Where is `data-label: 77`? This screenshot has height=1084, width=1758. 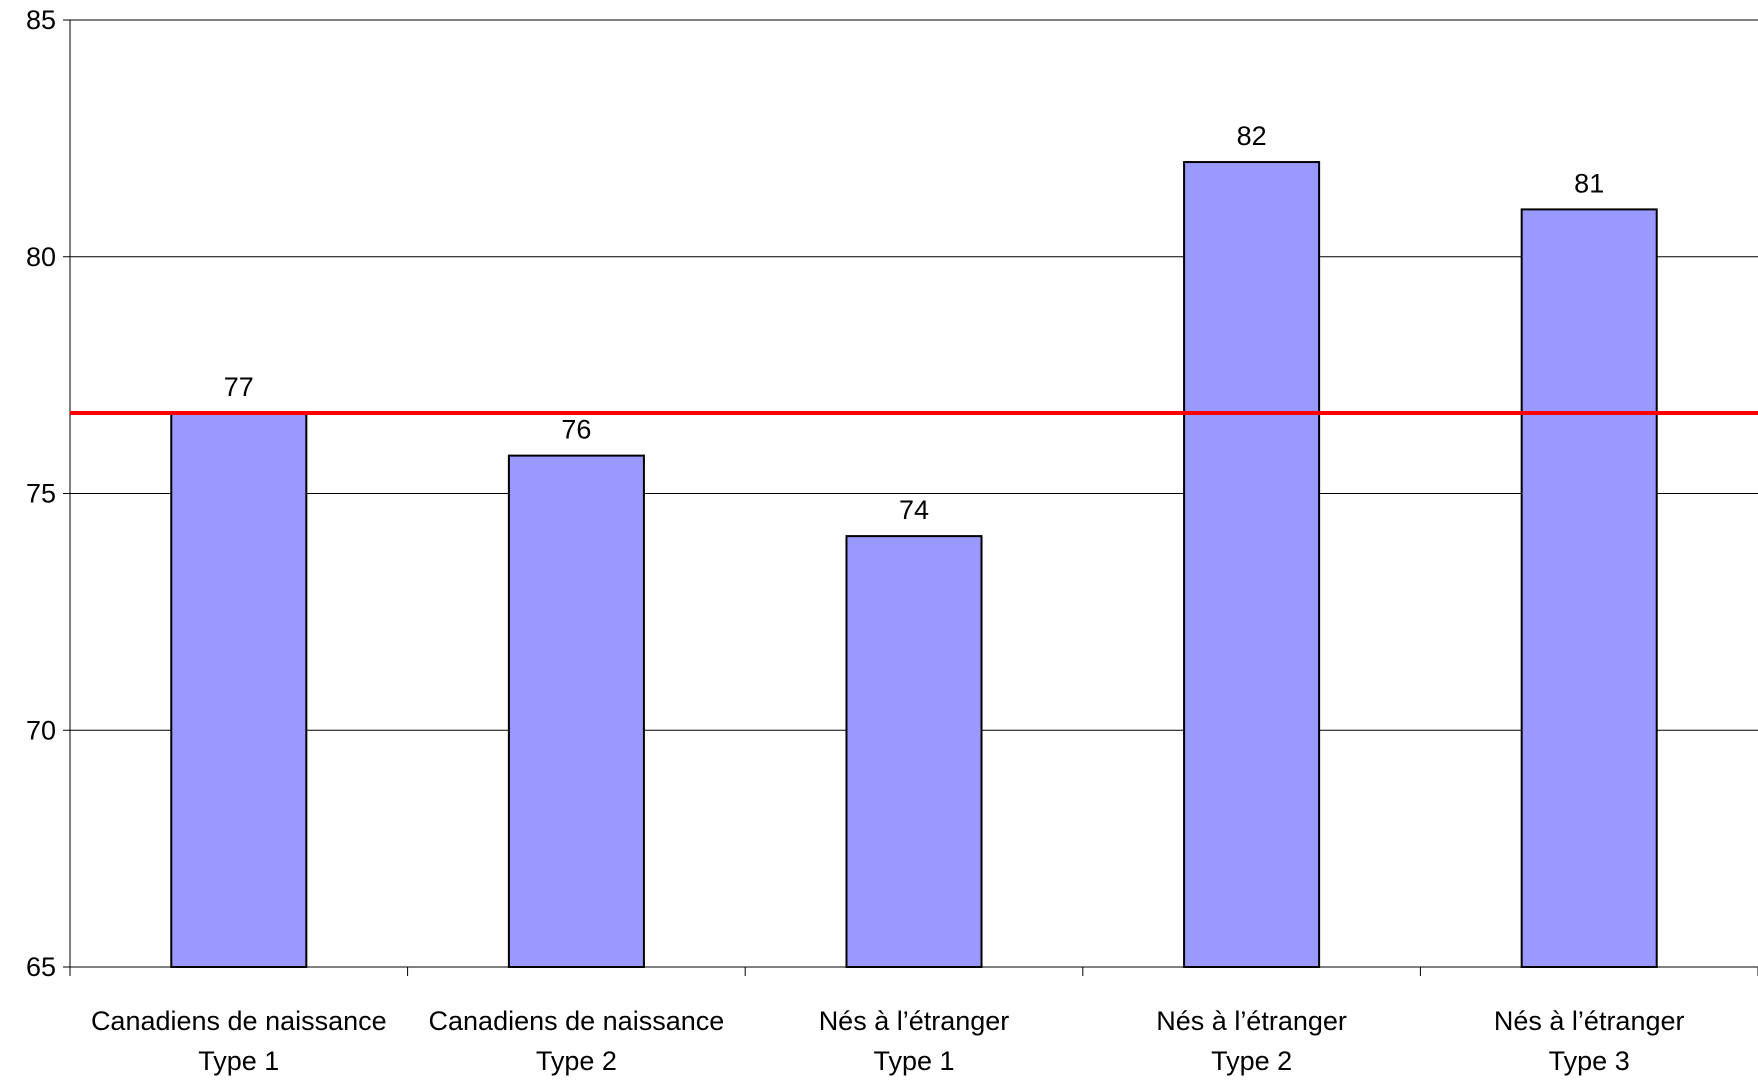
data-label: 77 is located at coordinates (239, 387).